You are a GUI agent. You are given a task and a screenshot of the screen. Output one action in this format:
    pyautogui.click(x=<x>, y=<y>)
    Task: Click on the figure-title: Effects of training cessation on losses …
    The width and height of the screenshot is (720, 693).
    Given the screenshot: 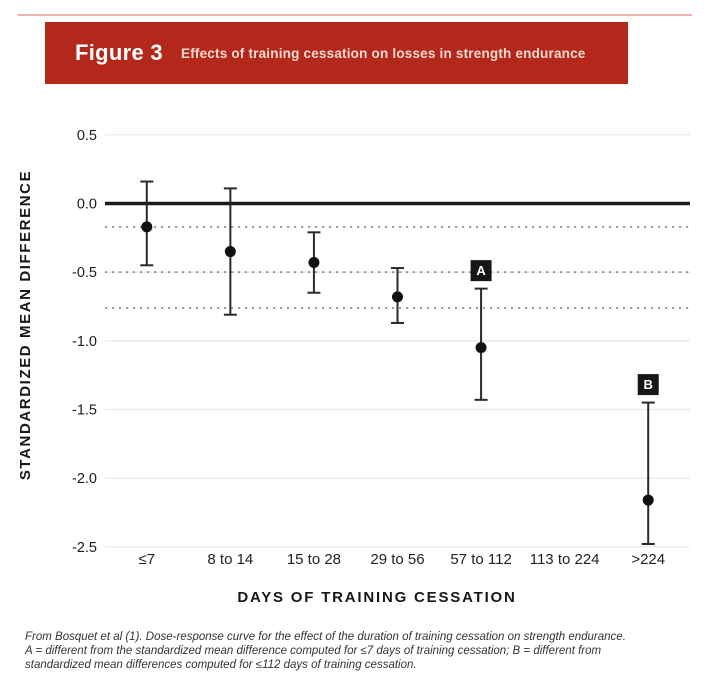 What is the action you would take?
    pyautogui.click(x=383, y=53)
    